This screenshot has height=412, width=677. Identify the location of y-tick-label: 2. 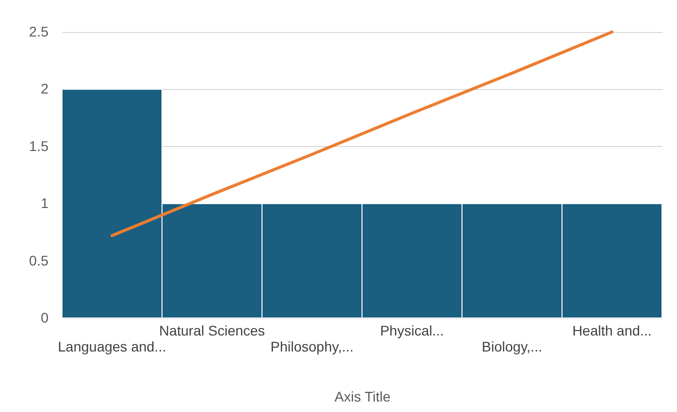
(44, 88).